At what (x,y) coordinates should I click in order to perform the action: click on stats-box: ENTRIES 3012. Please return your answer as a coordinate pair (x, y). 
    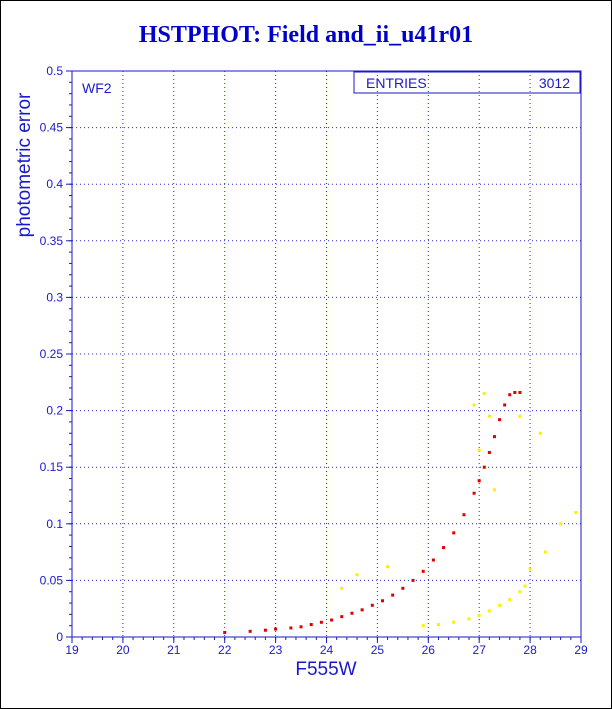
    Looking at the image, I should click on (467, 82).